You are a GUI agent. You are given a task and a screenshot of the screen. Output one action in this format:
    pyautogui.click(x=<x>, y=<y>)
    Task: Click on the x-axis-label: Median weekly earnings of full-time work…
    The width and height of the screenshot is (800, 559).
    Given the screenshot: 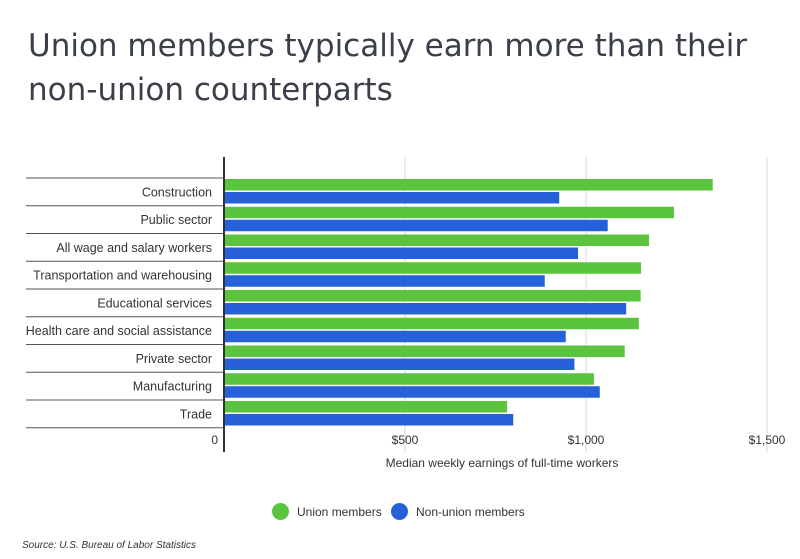 What is the action you would take?
    pyautogui.click(x=502, y=463)
    